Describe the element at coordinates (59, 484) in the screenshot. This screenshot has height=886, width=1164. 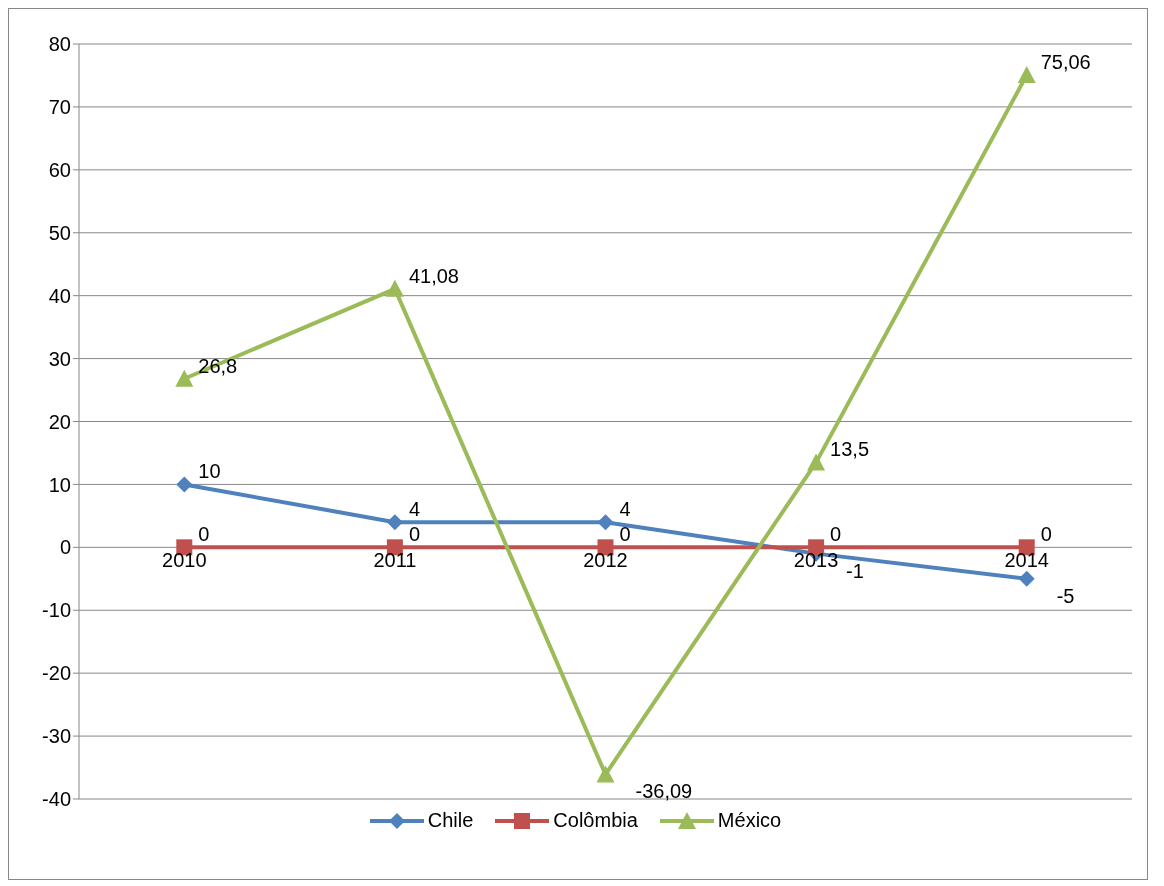
I see `y-tick-label: 10` at that location.